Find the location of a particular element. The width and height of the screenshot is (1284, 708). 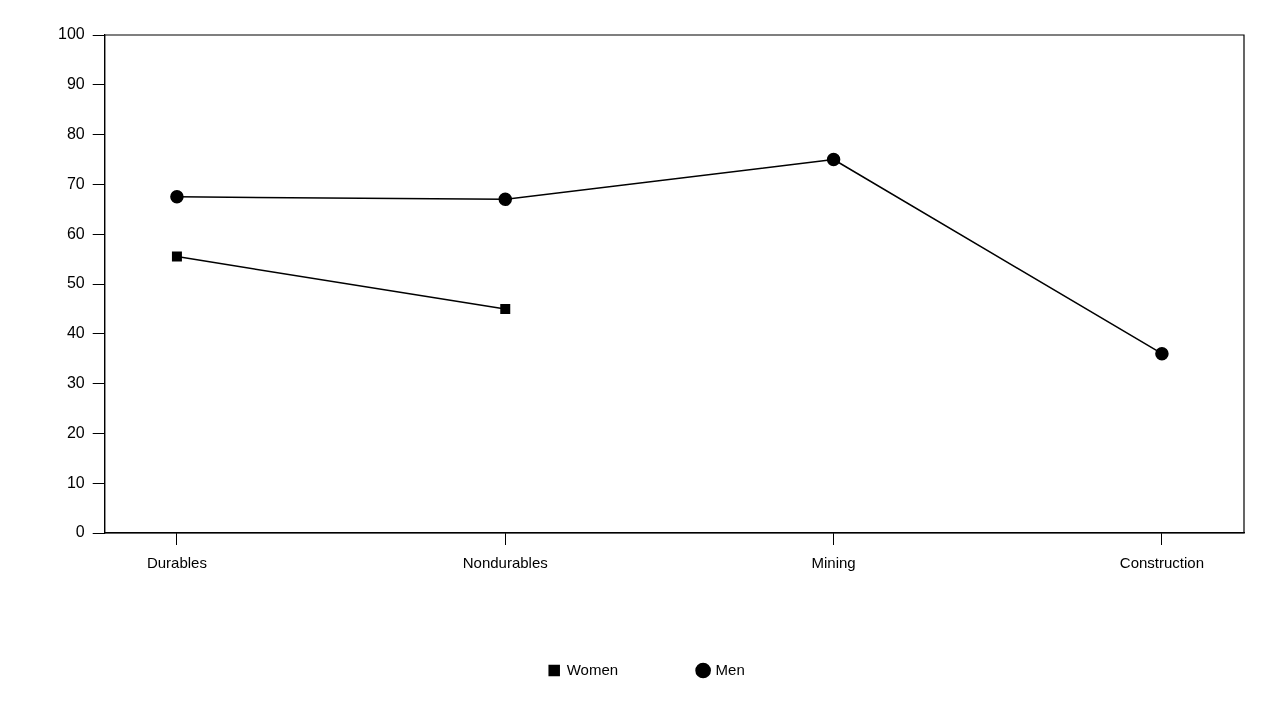

x-tick-label: Construction is located at coordinates (1162, 563).